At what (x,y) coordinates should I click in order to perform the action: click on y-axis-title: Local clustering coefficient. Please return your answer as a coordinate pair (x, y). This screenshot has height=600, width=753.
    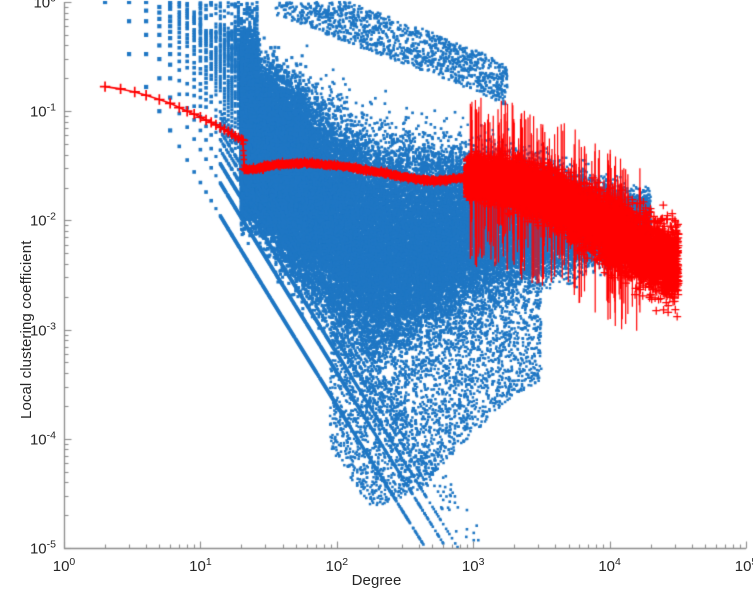
    Looking at the image, I should click on (17, 300).